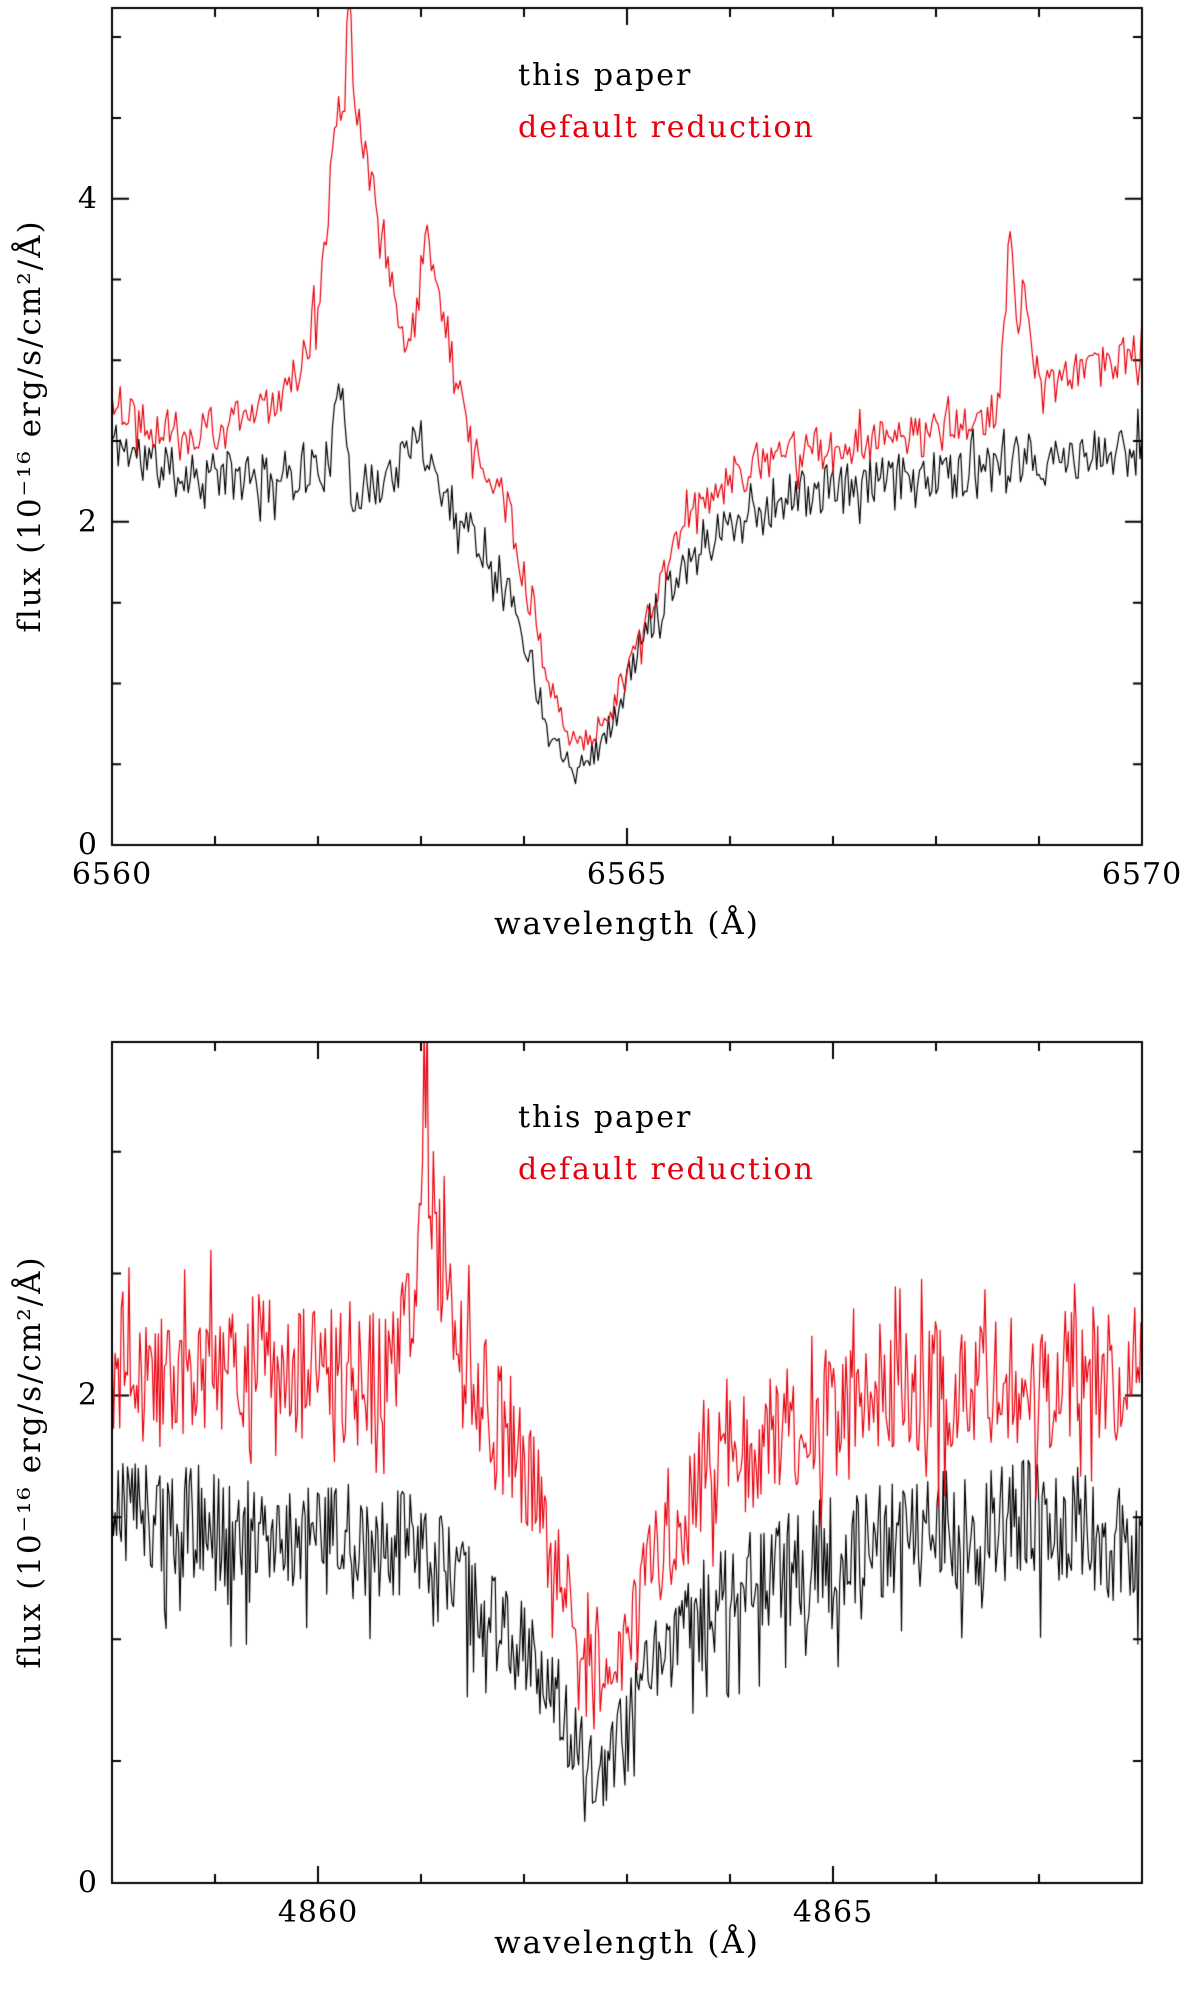 The width and height of the screenshot is (1200, 2007). What do you see at coordinates (627, 874) in the screenshot?
I see `x-tick-label: 6565` at bounding box center [627, 874].